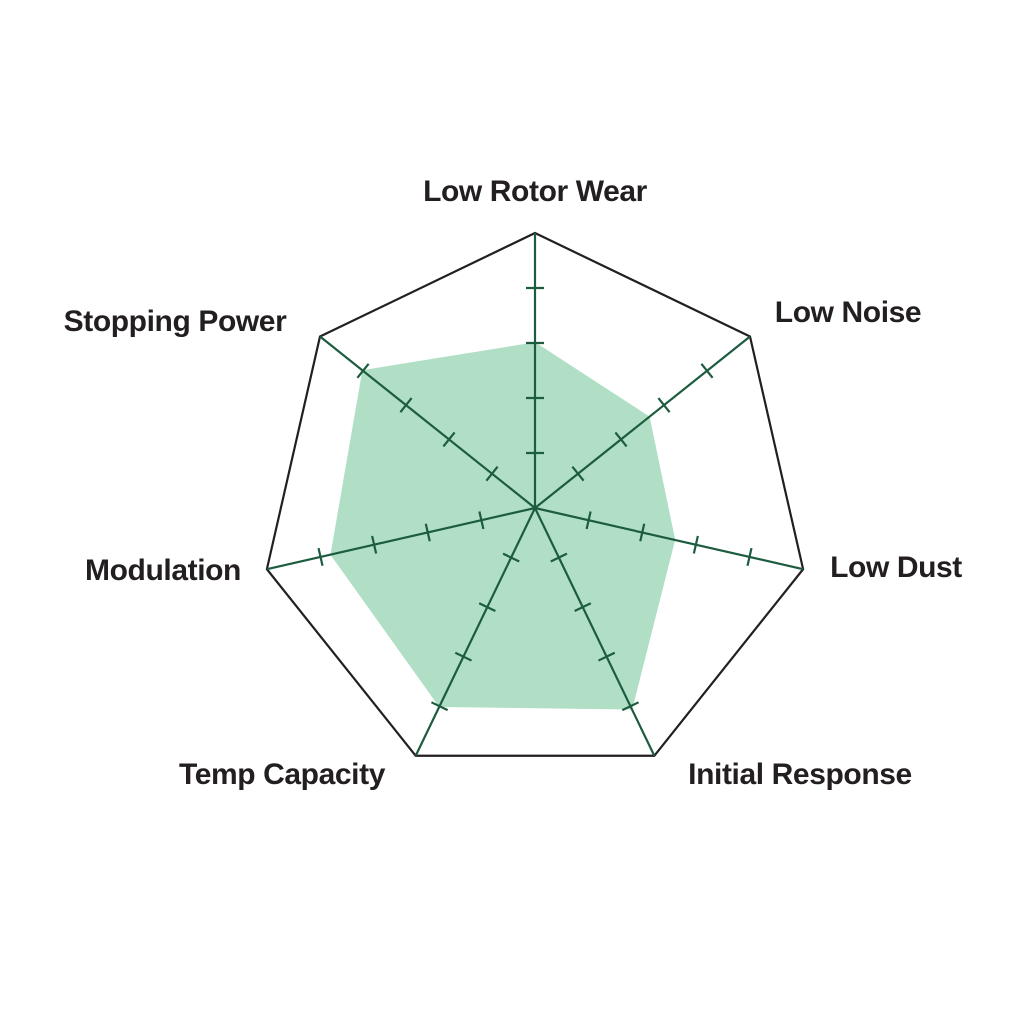  What do you see at coordinates (175, 321) in the screenshot?
I see `axis-label-stopping-power: Stopping Power` at bounding box center [175, 321].